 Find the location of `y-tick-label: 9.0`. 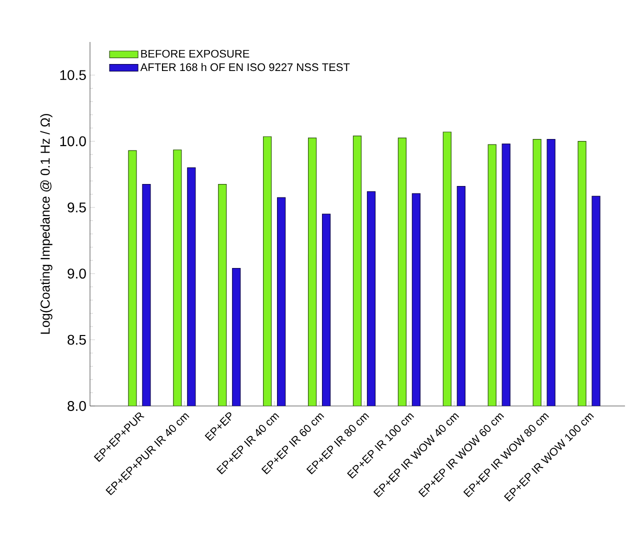

y-tick-label: 9.0 is located at coordinates (77, 273).